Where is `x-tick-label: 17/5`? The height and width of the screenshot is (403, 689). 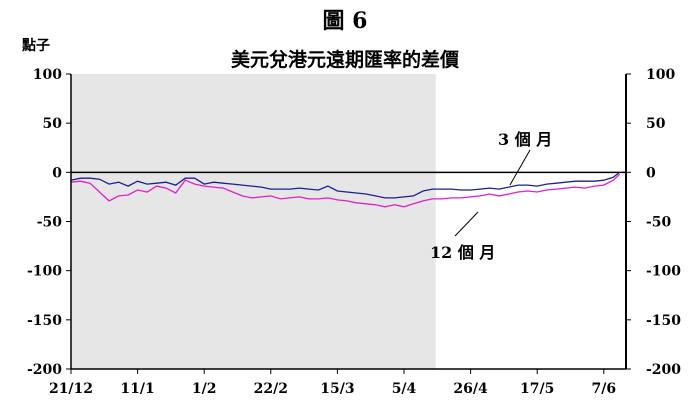 x-tick-label: 17/5 is located at coordinates (537, 389).